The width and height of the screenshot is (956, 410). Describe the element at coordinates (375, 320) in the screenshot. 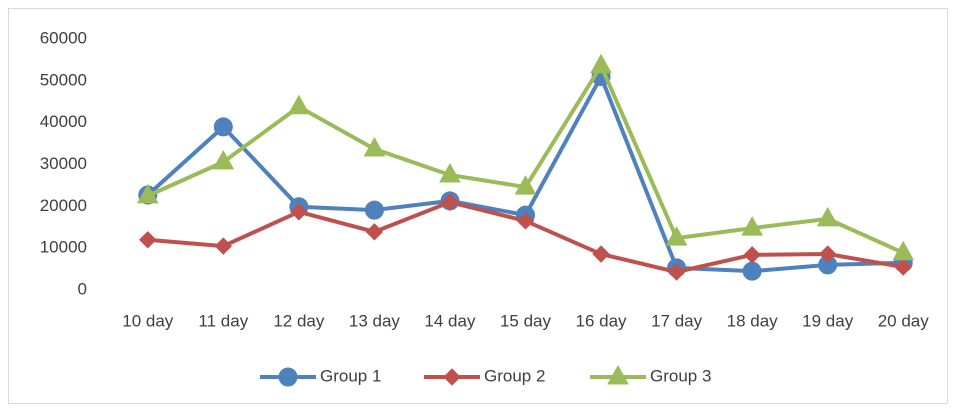

I see `x-tick-label: 13 day` at that location.